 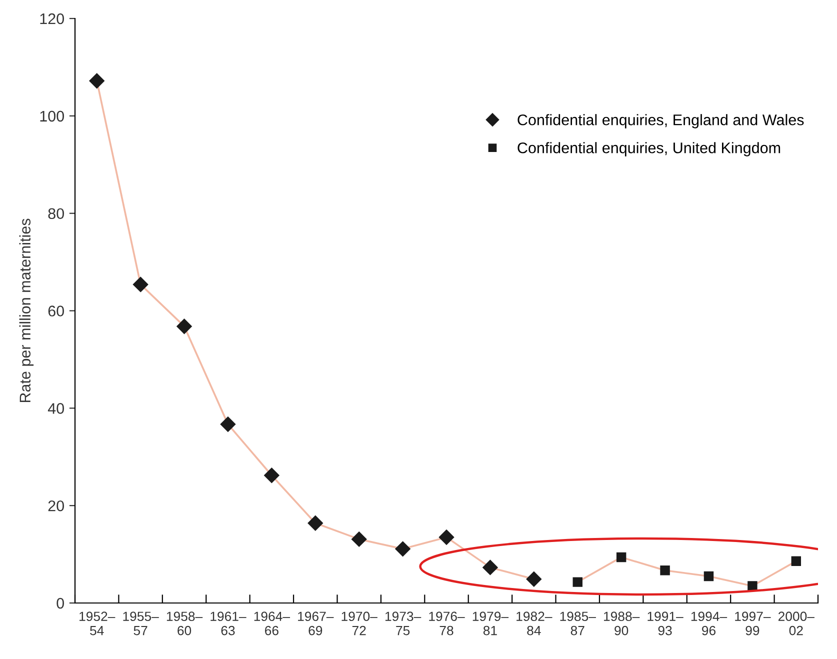 I want to click on x-tick-label: 1973– 75, so click(x=403, y=624).